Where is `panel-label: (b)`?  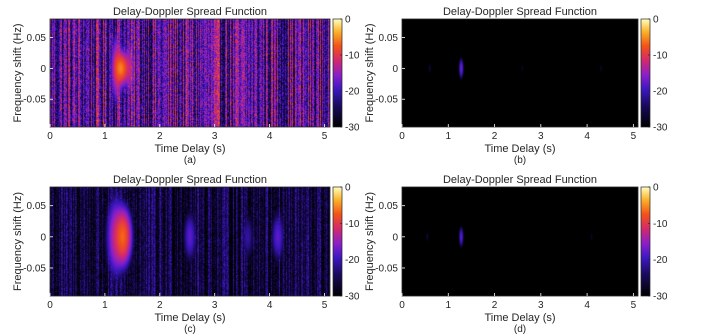 panel-label: (b) is located at coordinates (520, 160).